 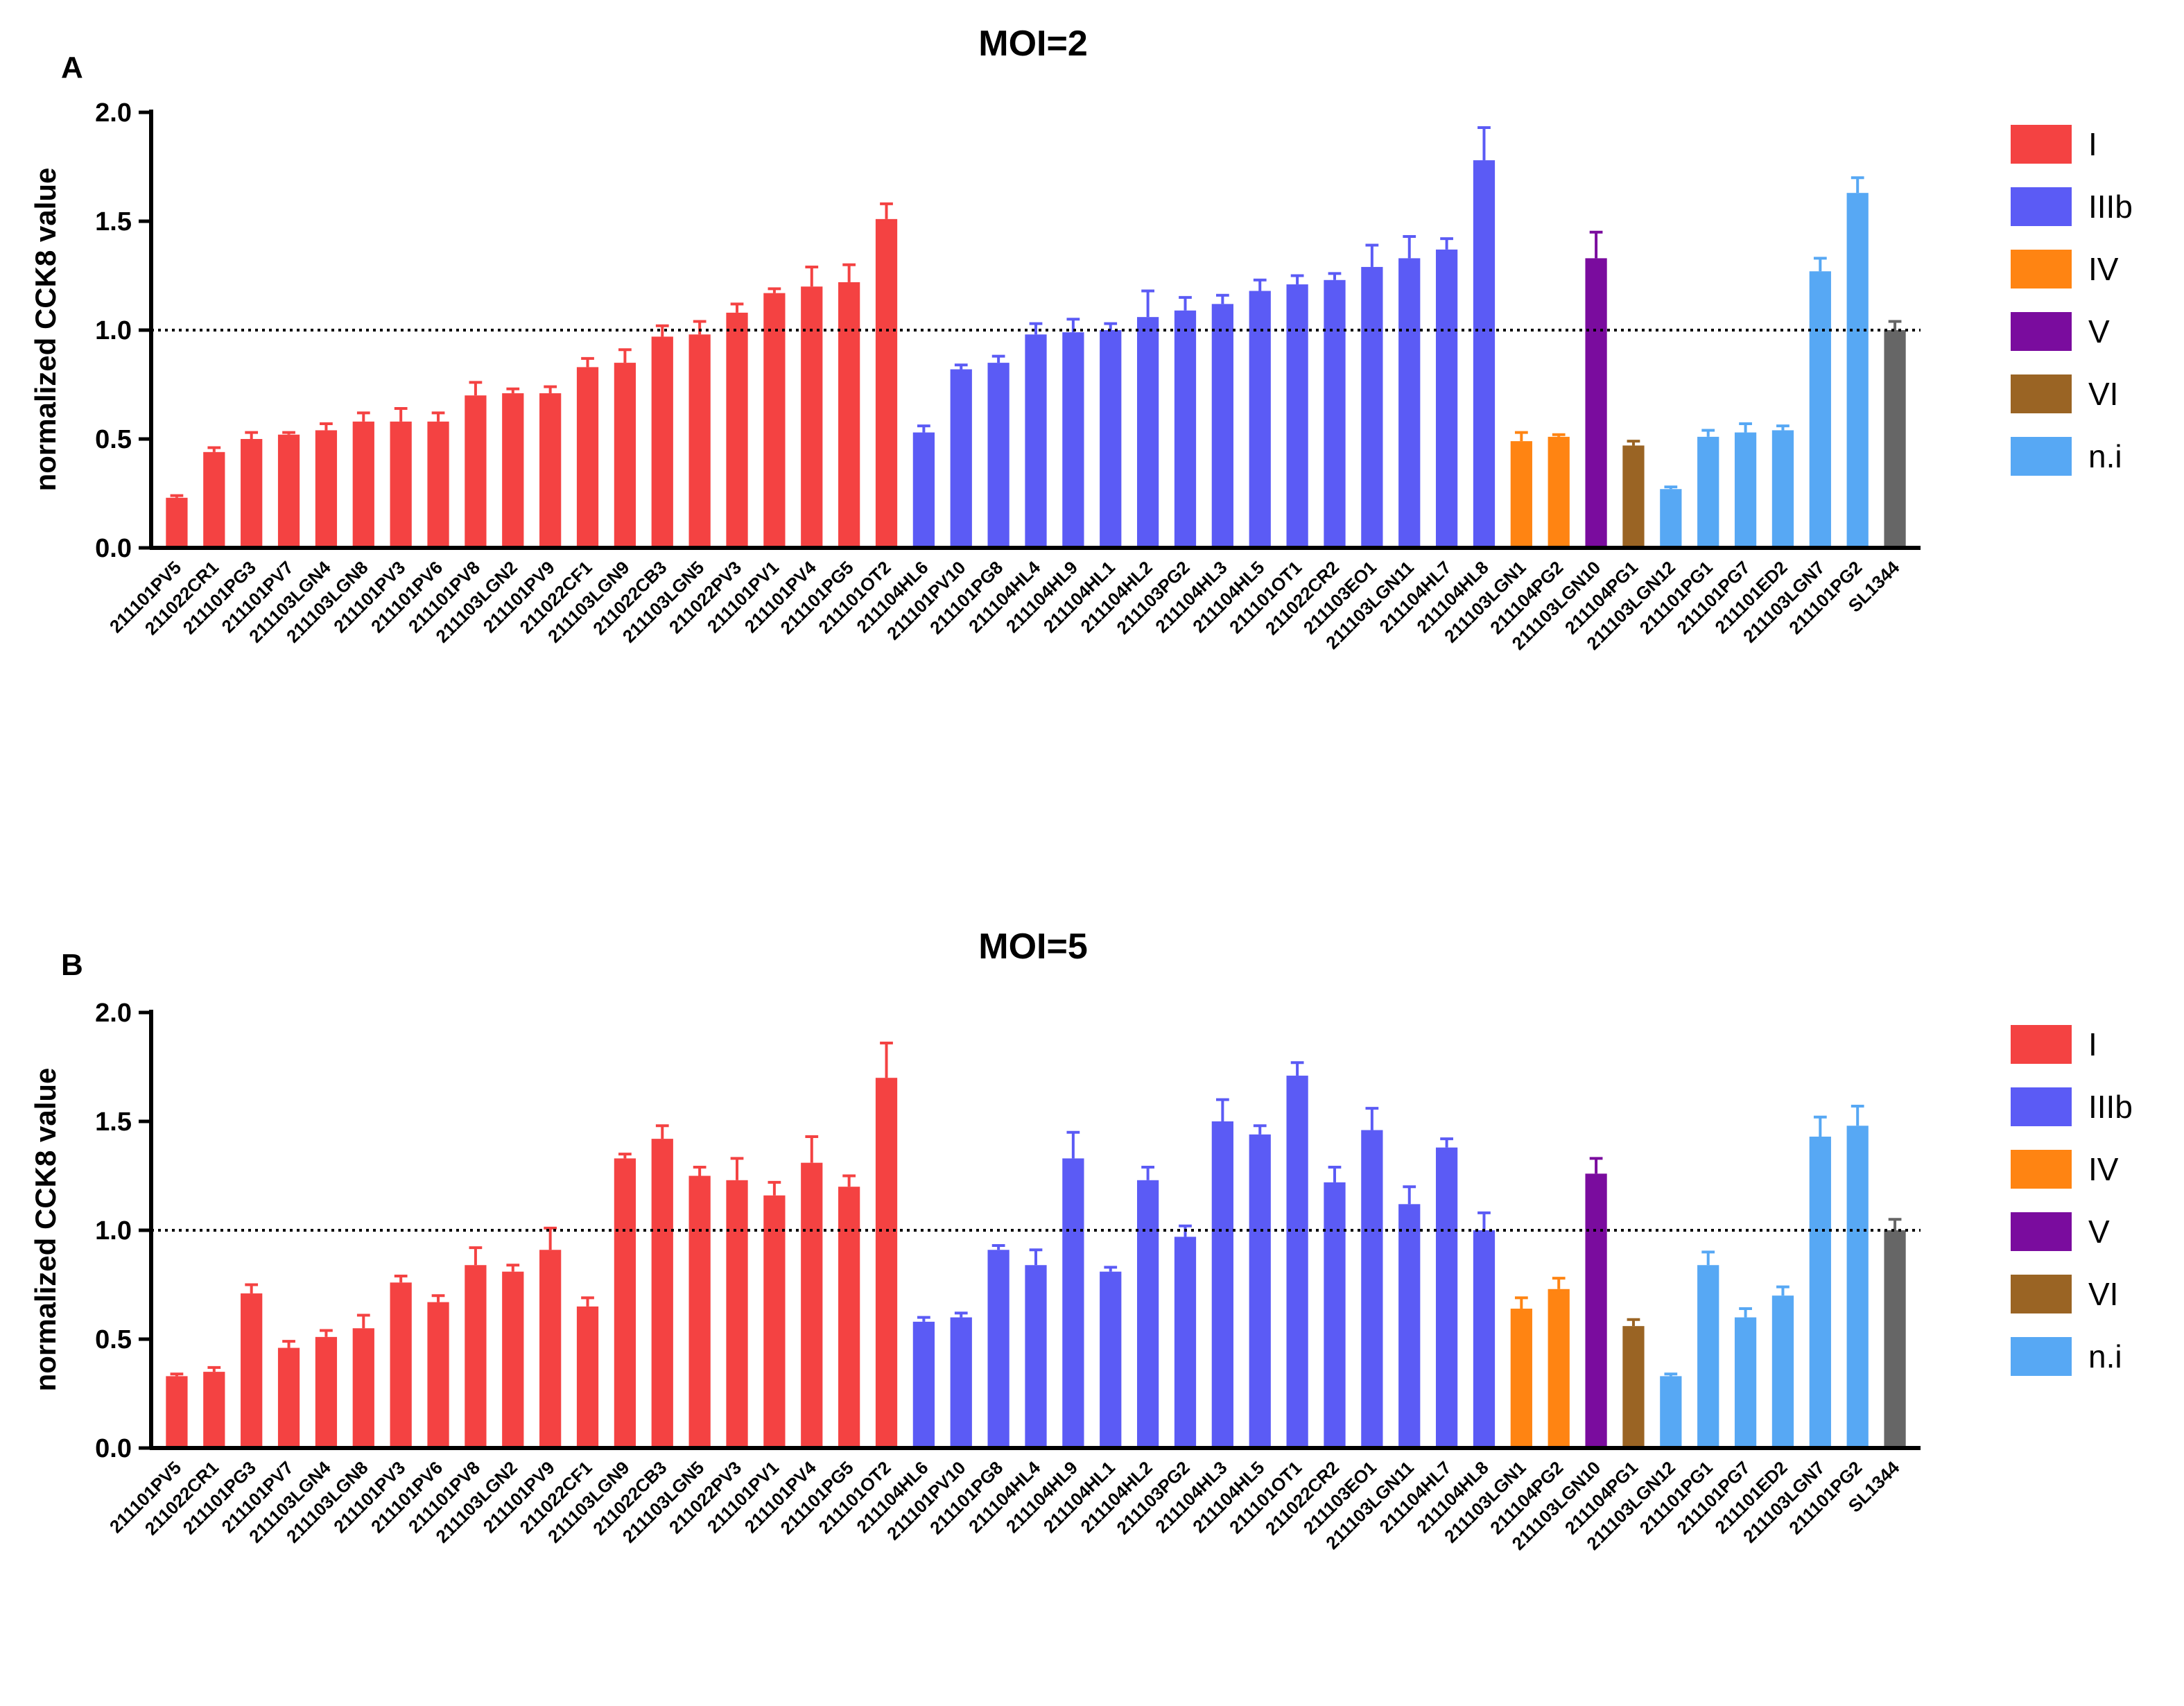 What do you see at coordinates (1708, 492) in the screenshot?
I see `bar-211101pg1` at bounding box center [1708, 492].